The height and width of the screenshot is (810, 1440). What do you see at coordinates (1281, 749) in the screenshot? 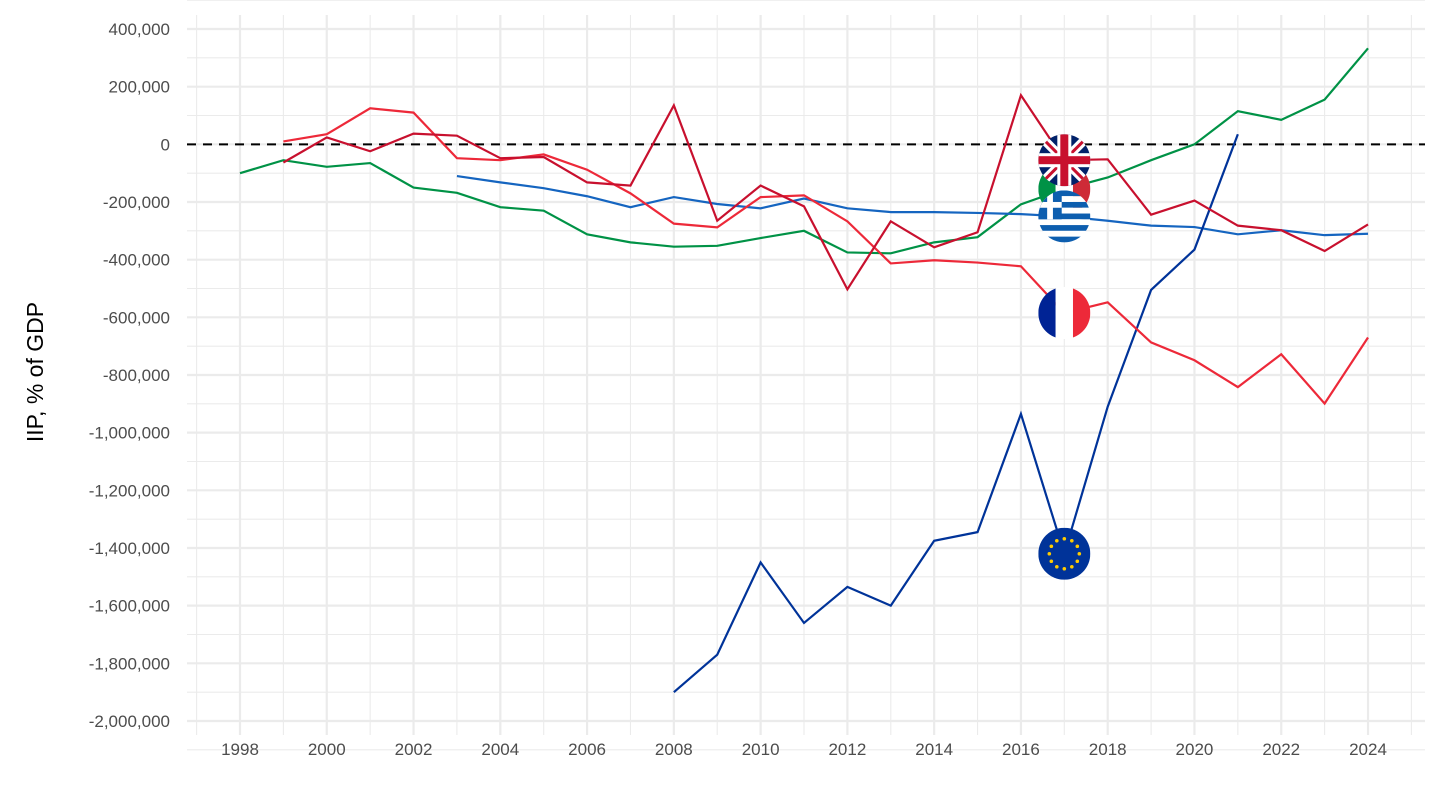
I see `x-tick-label: 2022` at bounding box center [1281, 749].